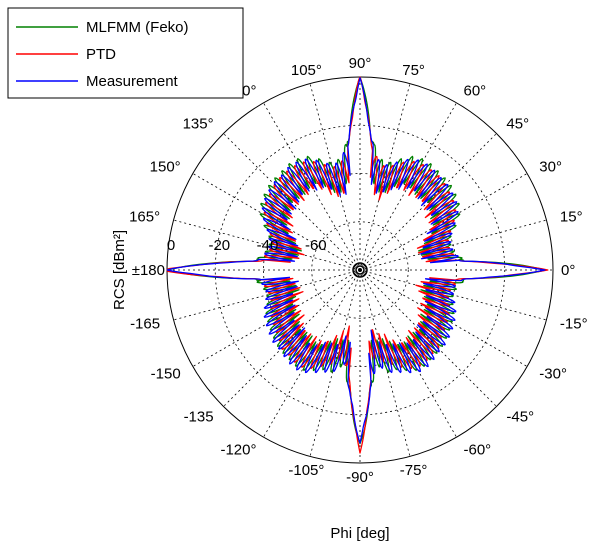 The height and width of the screenshot is (546, 606). I want to click on angle-tick-label: 15°, so click(571, 216).